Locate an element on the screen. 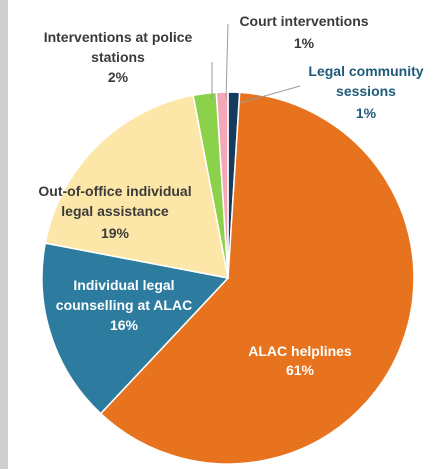 The height and width of the screenshot is (469, 448). community-leader-line is located at coordinates (270, 94).